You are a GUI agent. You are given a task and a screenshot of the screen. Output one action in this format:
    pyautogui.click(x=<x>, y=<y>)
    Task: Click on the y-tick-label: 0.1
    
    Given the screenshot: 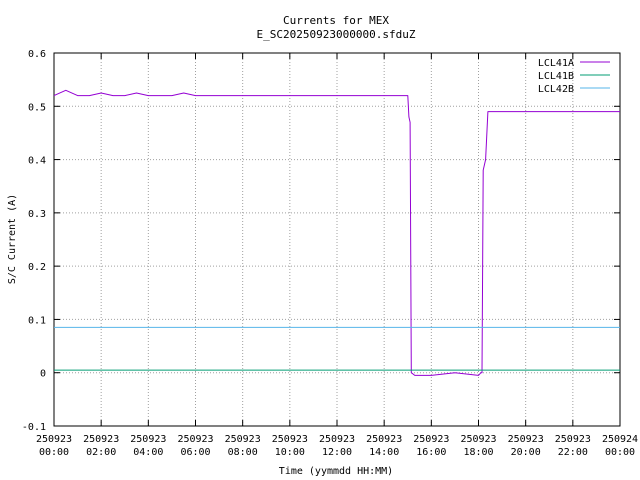 What is the action you would take?
    pyautogui.click(x=37, y=320)
    